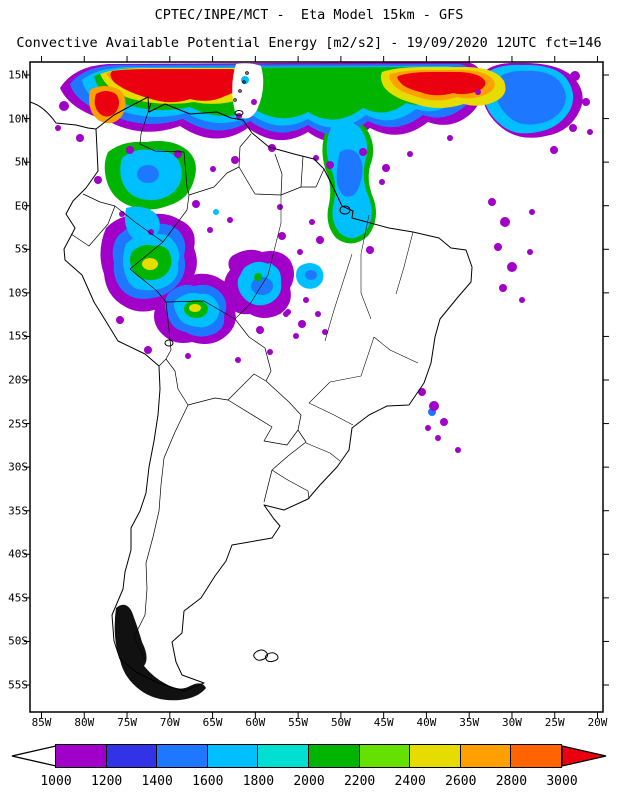  Describe the element at coordinates (554, 722) in the screenshot. I see `lon-axis-label: 25W` at that location.